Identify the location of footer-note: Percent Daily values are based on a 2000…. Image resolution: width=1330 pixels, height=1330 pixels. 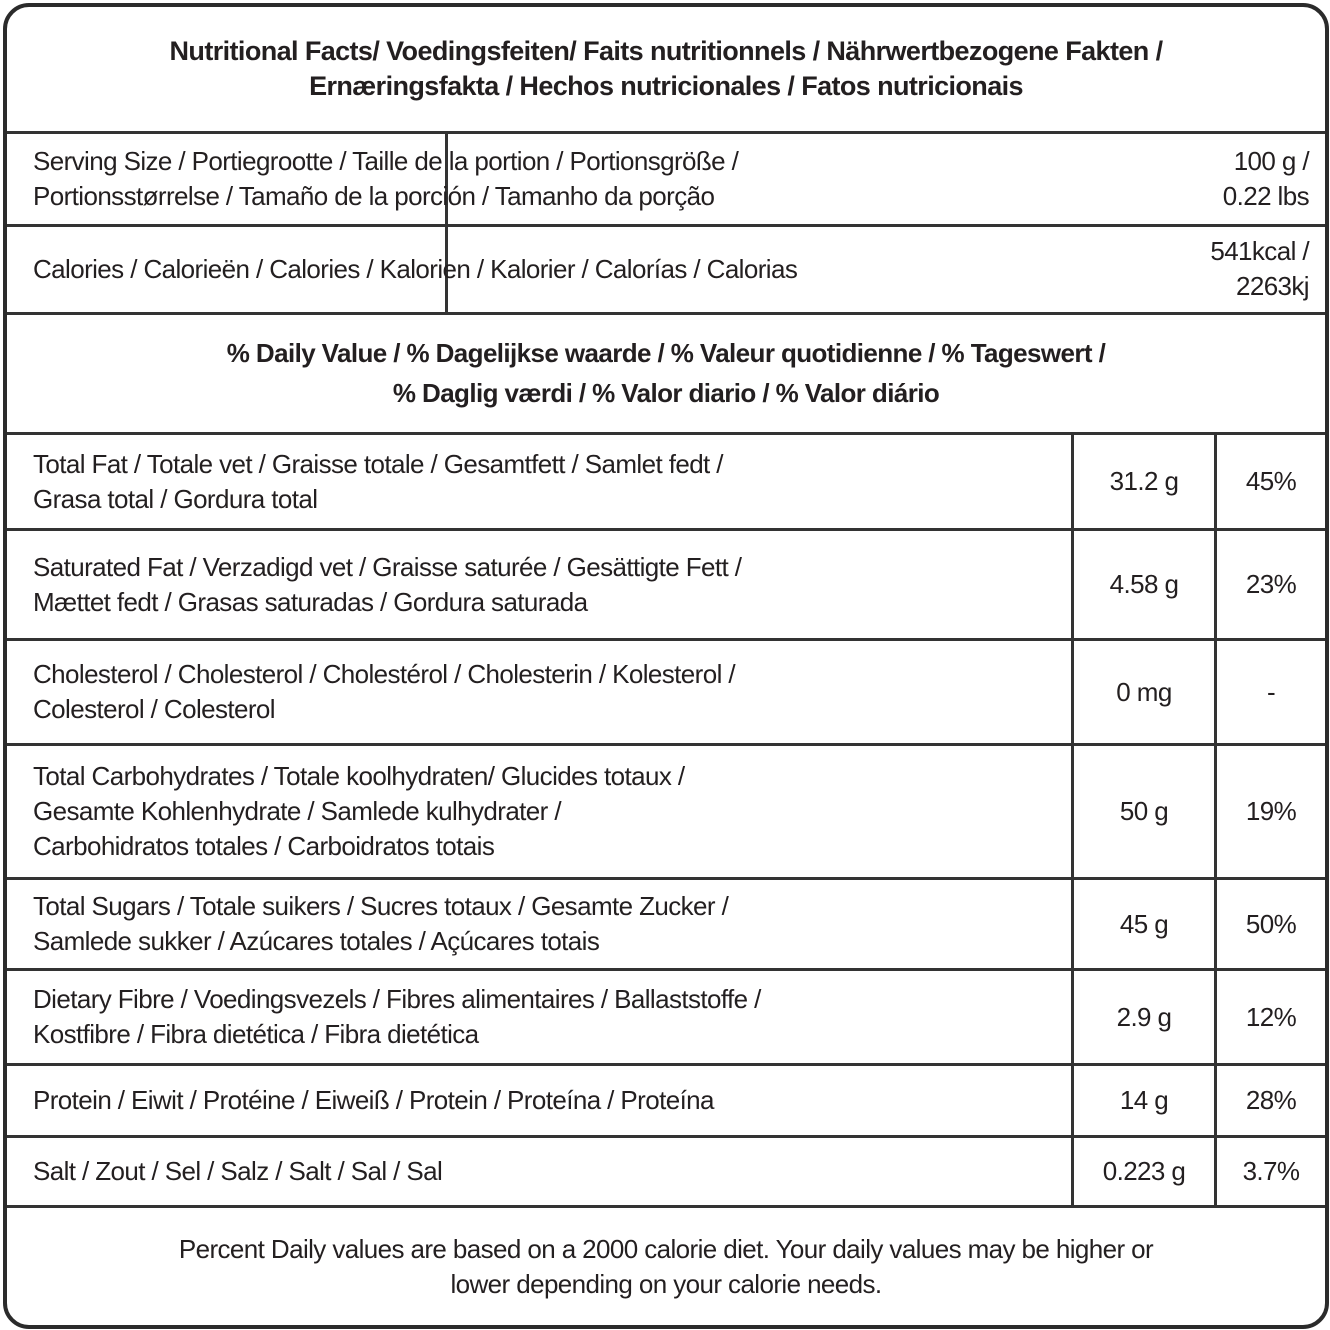
(666, 1265).